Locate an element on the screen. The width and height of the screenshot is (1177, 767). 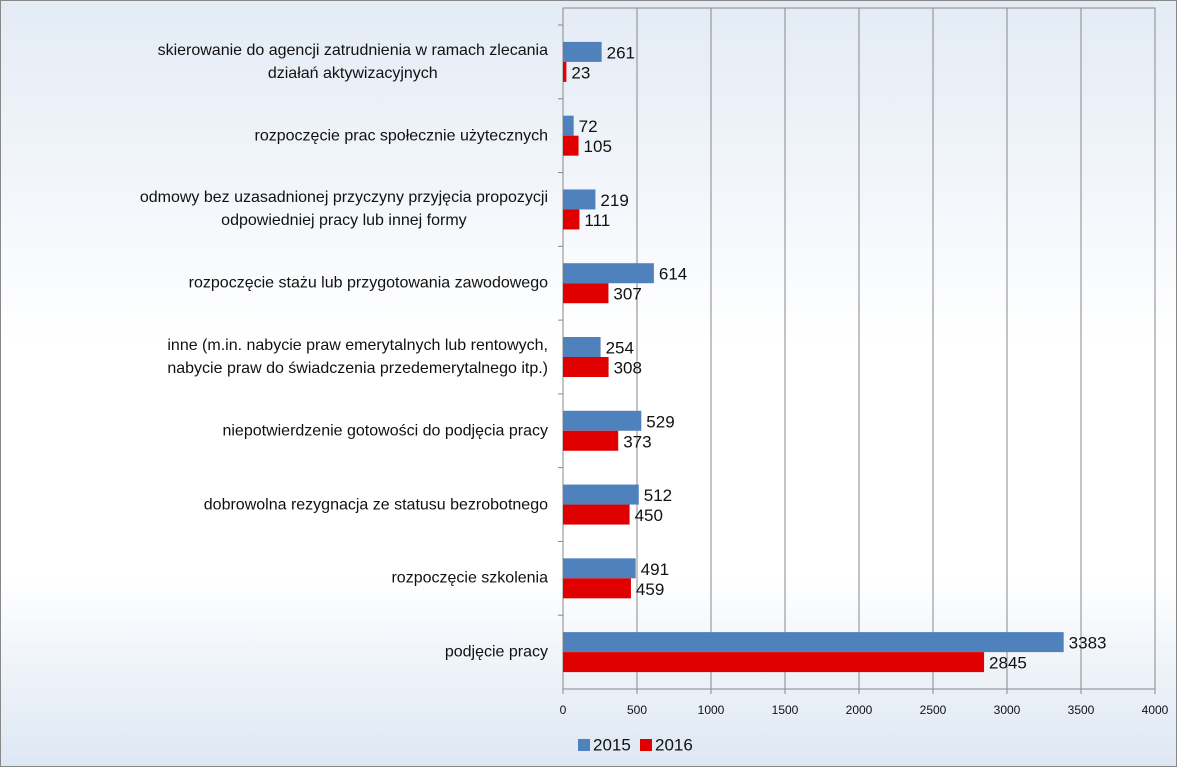
category-label: rozpoczęcie szkolenia is located at coordinates (469, 578).